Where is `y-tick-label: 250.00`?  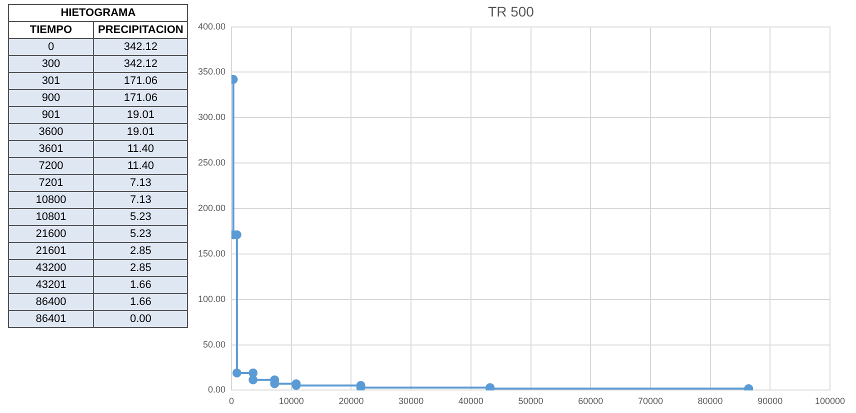 y-tick-label: 250.00 is located at coordinates (212, 163).